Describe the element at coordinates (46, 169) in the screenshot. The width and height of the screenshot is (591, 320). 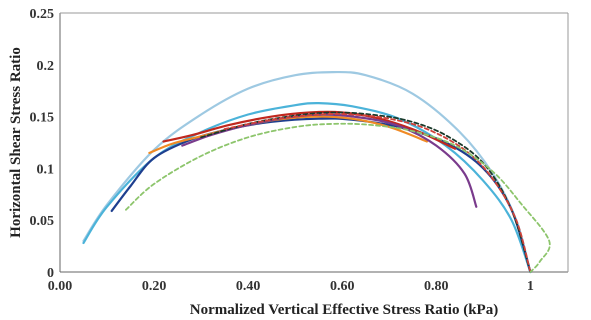
I see `y-tick-label: 0.1` at that location.